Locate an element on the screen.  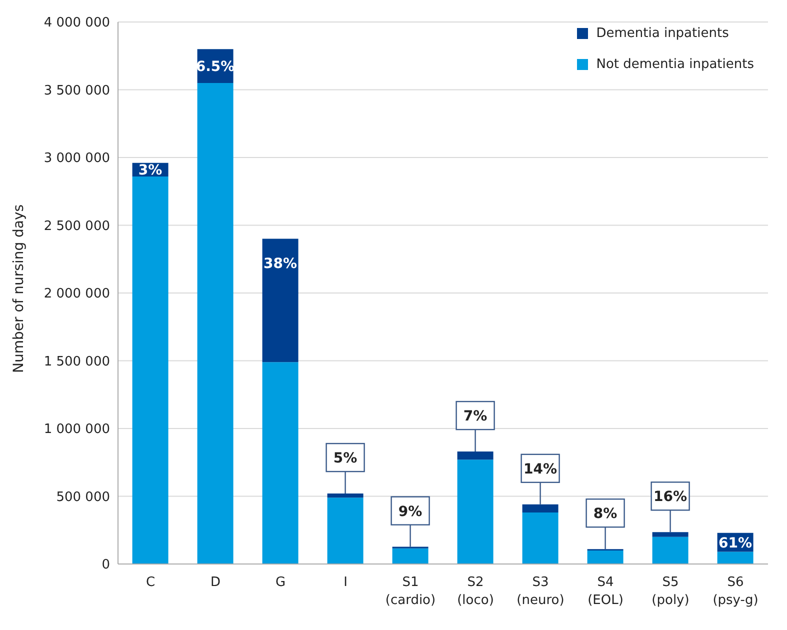
x-tick-label: C is located at coordinates (151, 582).